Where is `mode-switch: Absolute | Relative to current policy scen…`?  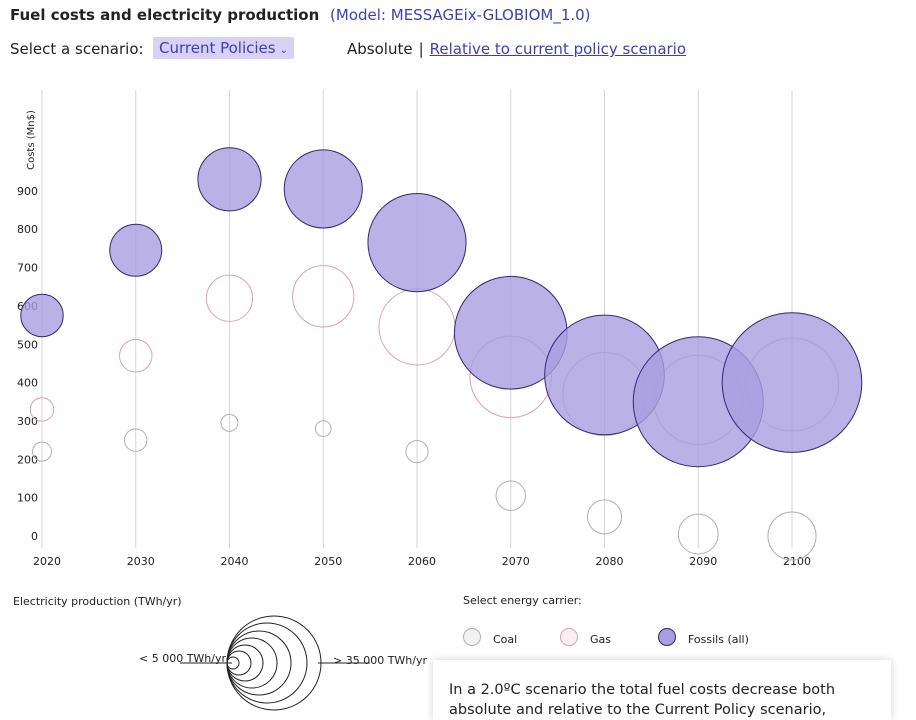 mode-switch: Absolute | Relative to current policy scen… is located at coordinates (516, 49).